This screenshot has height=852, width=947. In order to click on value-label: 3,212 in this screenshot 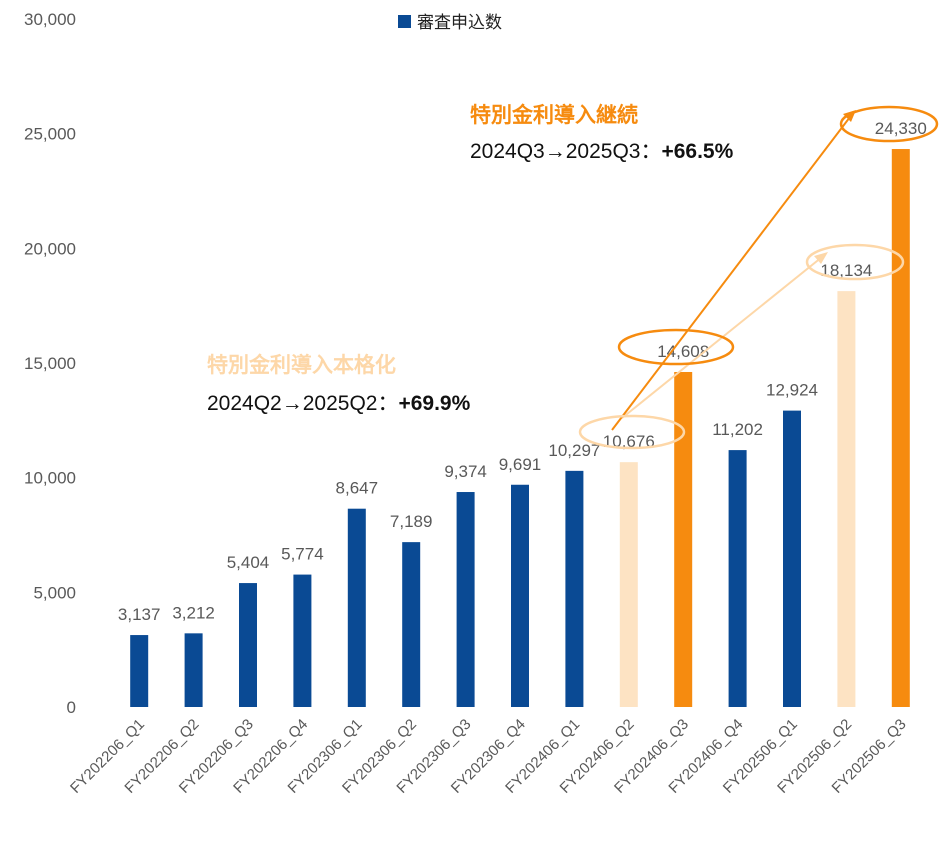, I will do `click(193, 612)`.